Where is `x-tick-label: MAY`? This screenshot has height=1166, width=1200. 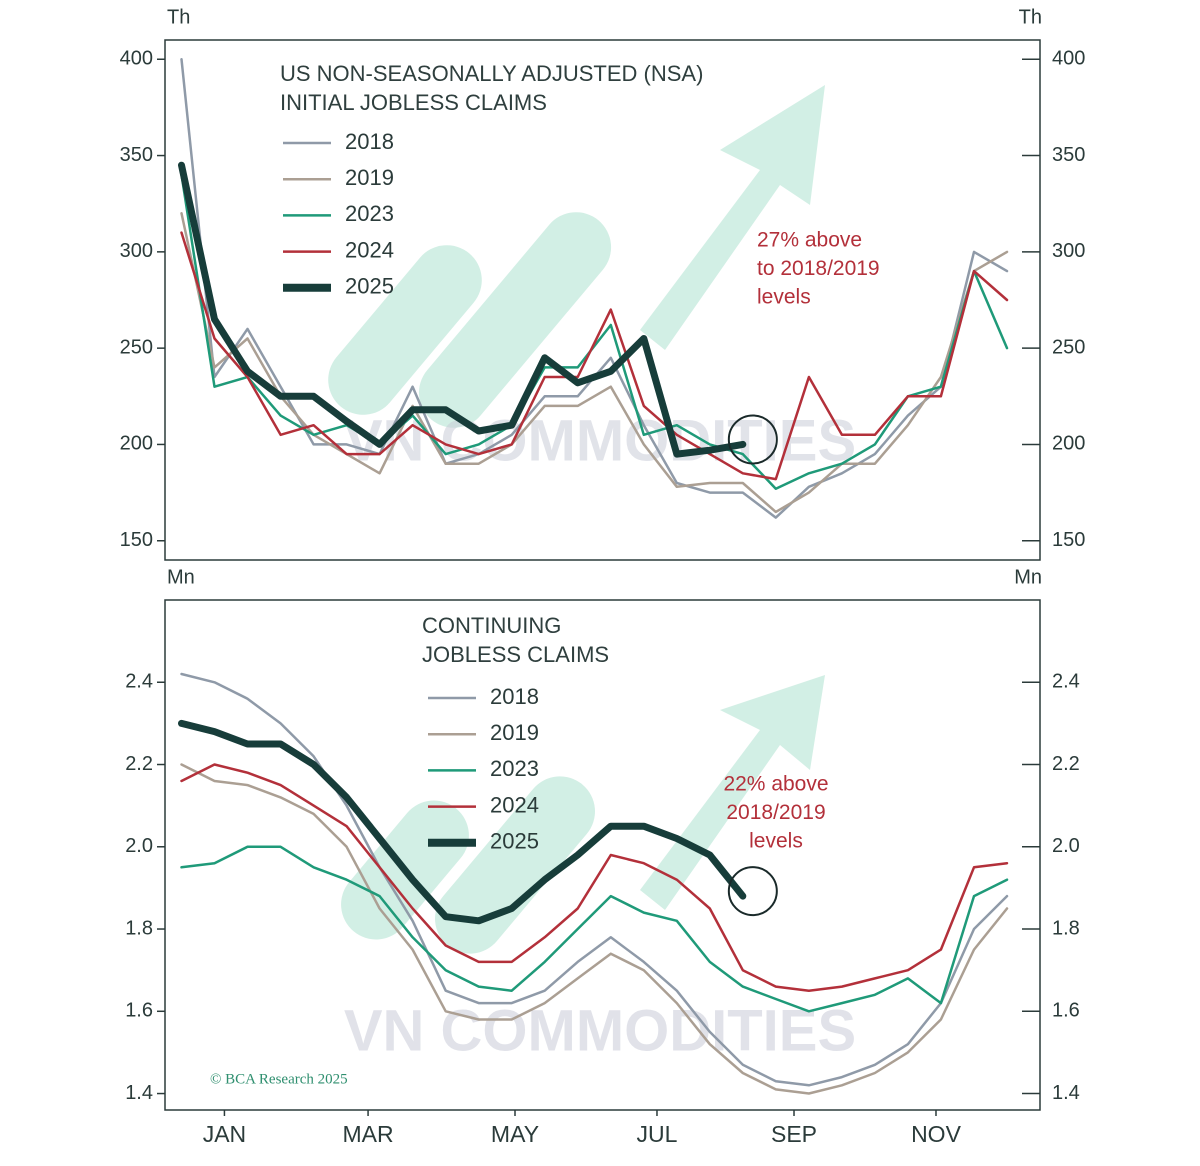
x-tick-label: MAY is located at coordinates (515, 1134).